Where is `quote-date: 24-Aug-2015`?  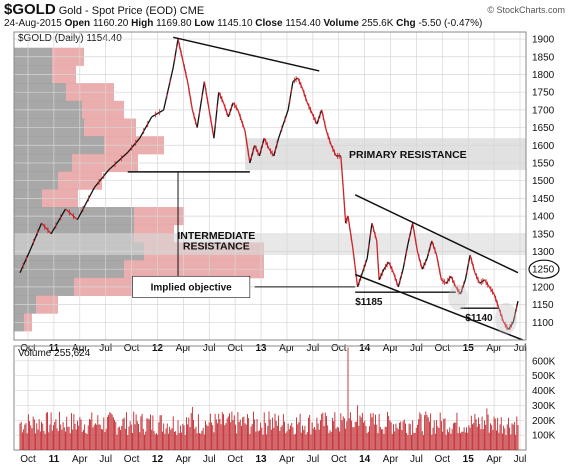 quote-date: 24-Aug-2015 is located at coordinates (33, 23).